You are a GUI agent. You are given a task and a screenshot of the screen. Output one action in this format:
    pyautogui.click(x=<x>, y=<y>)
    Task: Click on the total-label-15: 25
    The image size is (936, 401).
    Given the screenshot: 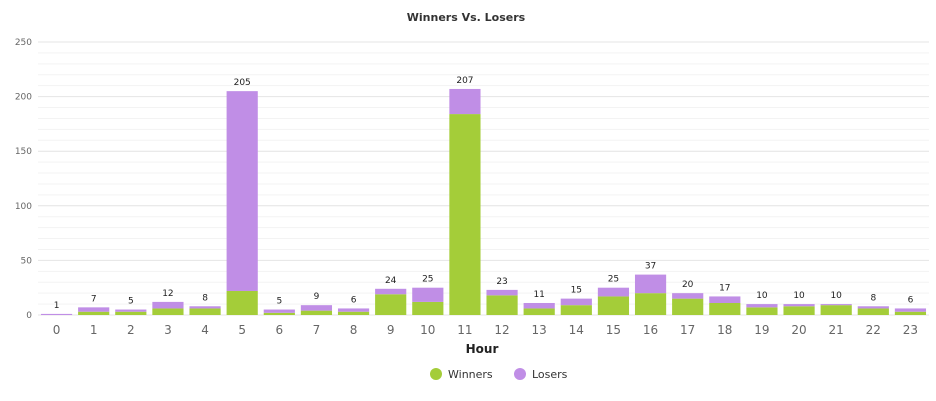 What is the action you would take?
    pyautogui.click(x=613, y=280)
    